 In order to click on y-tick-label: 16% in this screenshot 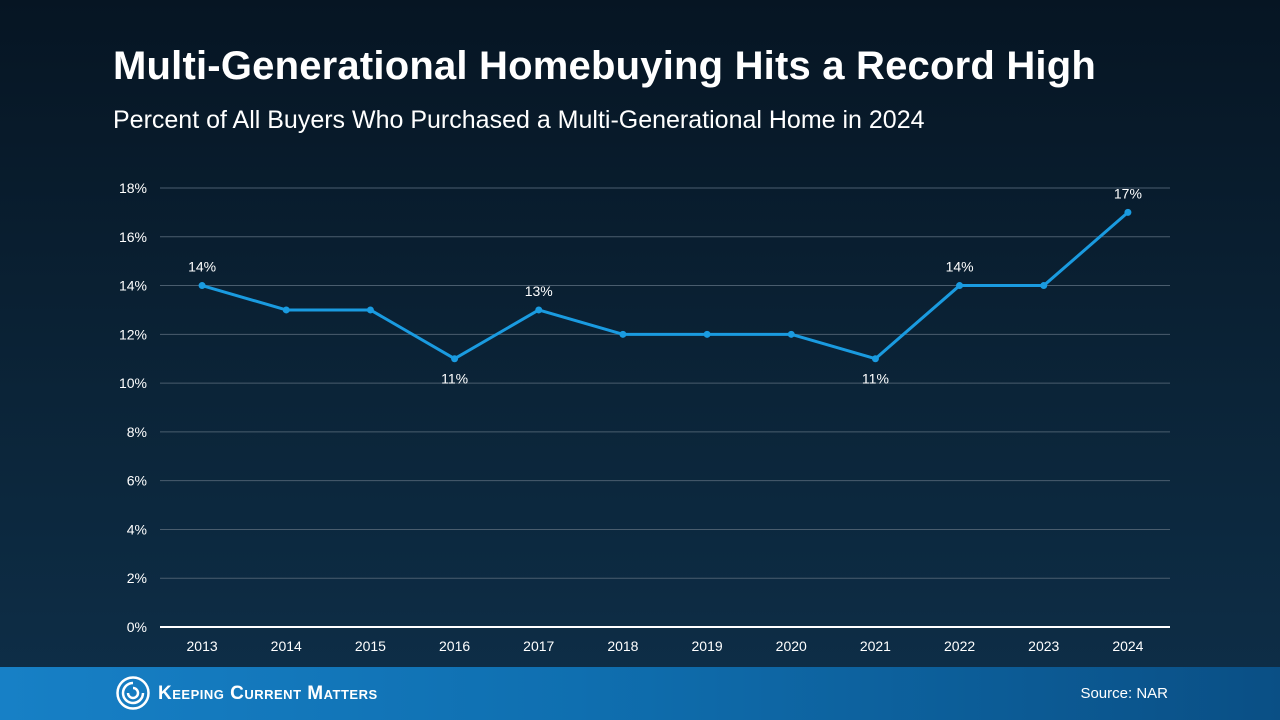, I will do `click(133, 237)`.